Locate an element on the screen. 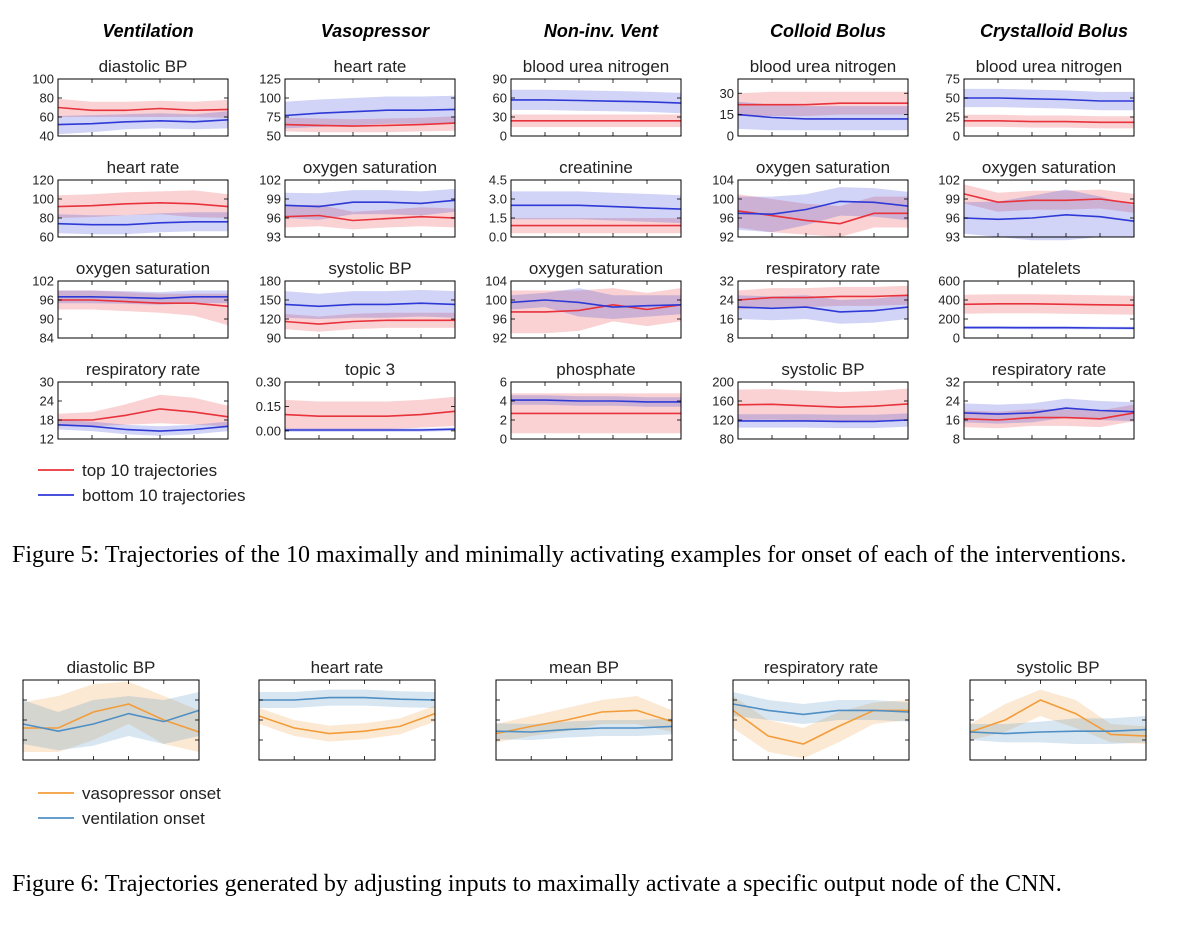 The image size is (1183, 940). y-tick-label: 16 is located at coordinates (953, 420).